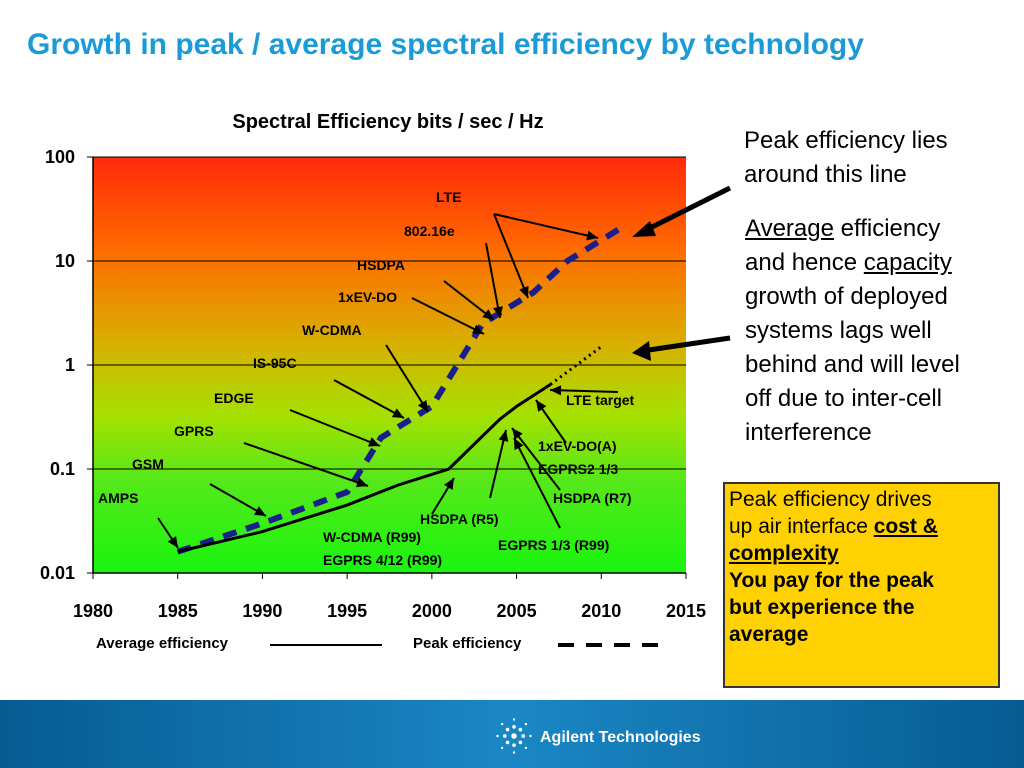 Image resolution: width=1024 pixels, height=768 pixels. What do you see at coordinates (57, 573) in the screenshot?
I see `y-tick-label: 0.01` at bounding box center [57, 573].